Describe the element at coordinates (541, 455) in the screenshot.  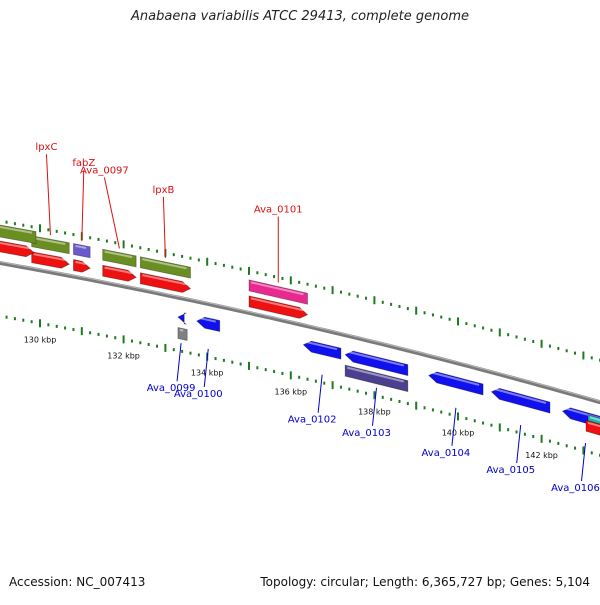
I see `scale-label: 142 kbp` at that location.